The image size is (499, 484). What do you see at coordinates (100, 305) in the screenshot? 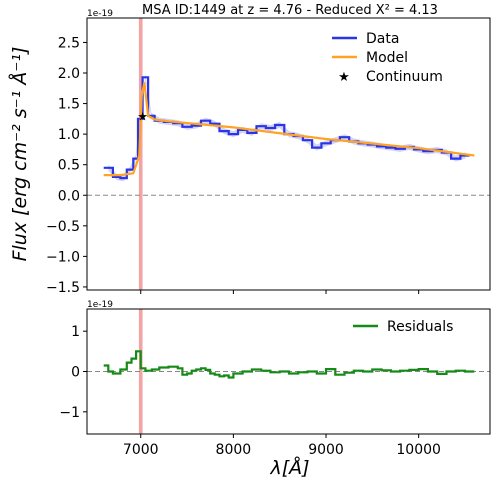
I see `bottom-scale-note: 1e-19` at bounding box center [100, 305].